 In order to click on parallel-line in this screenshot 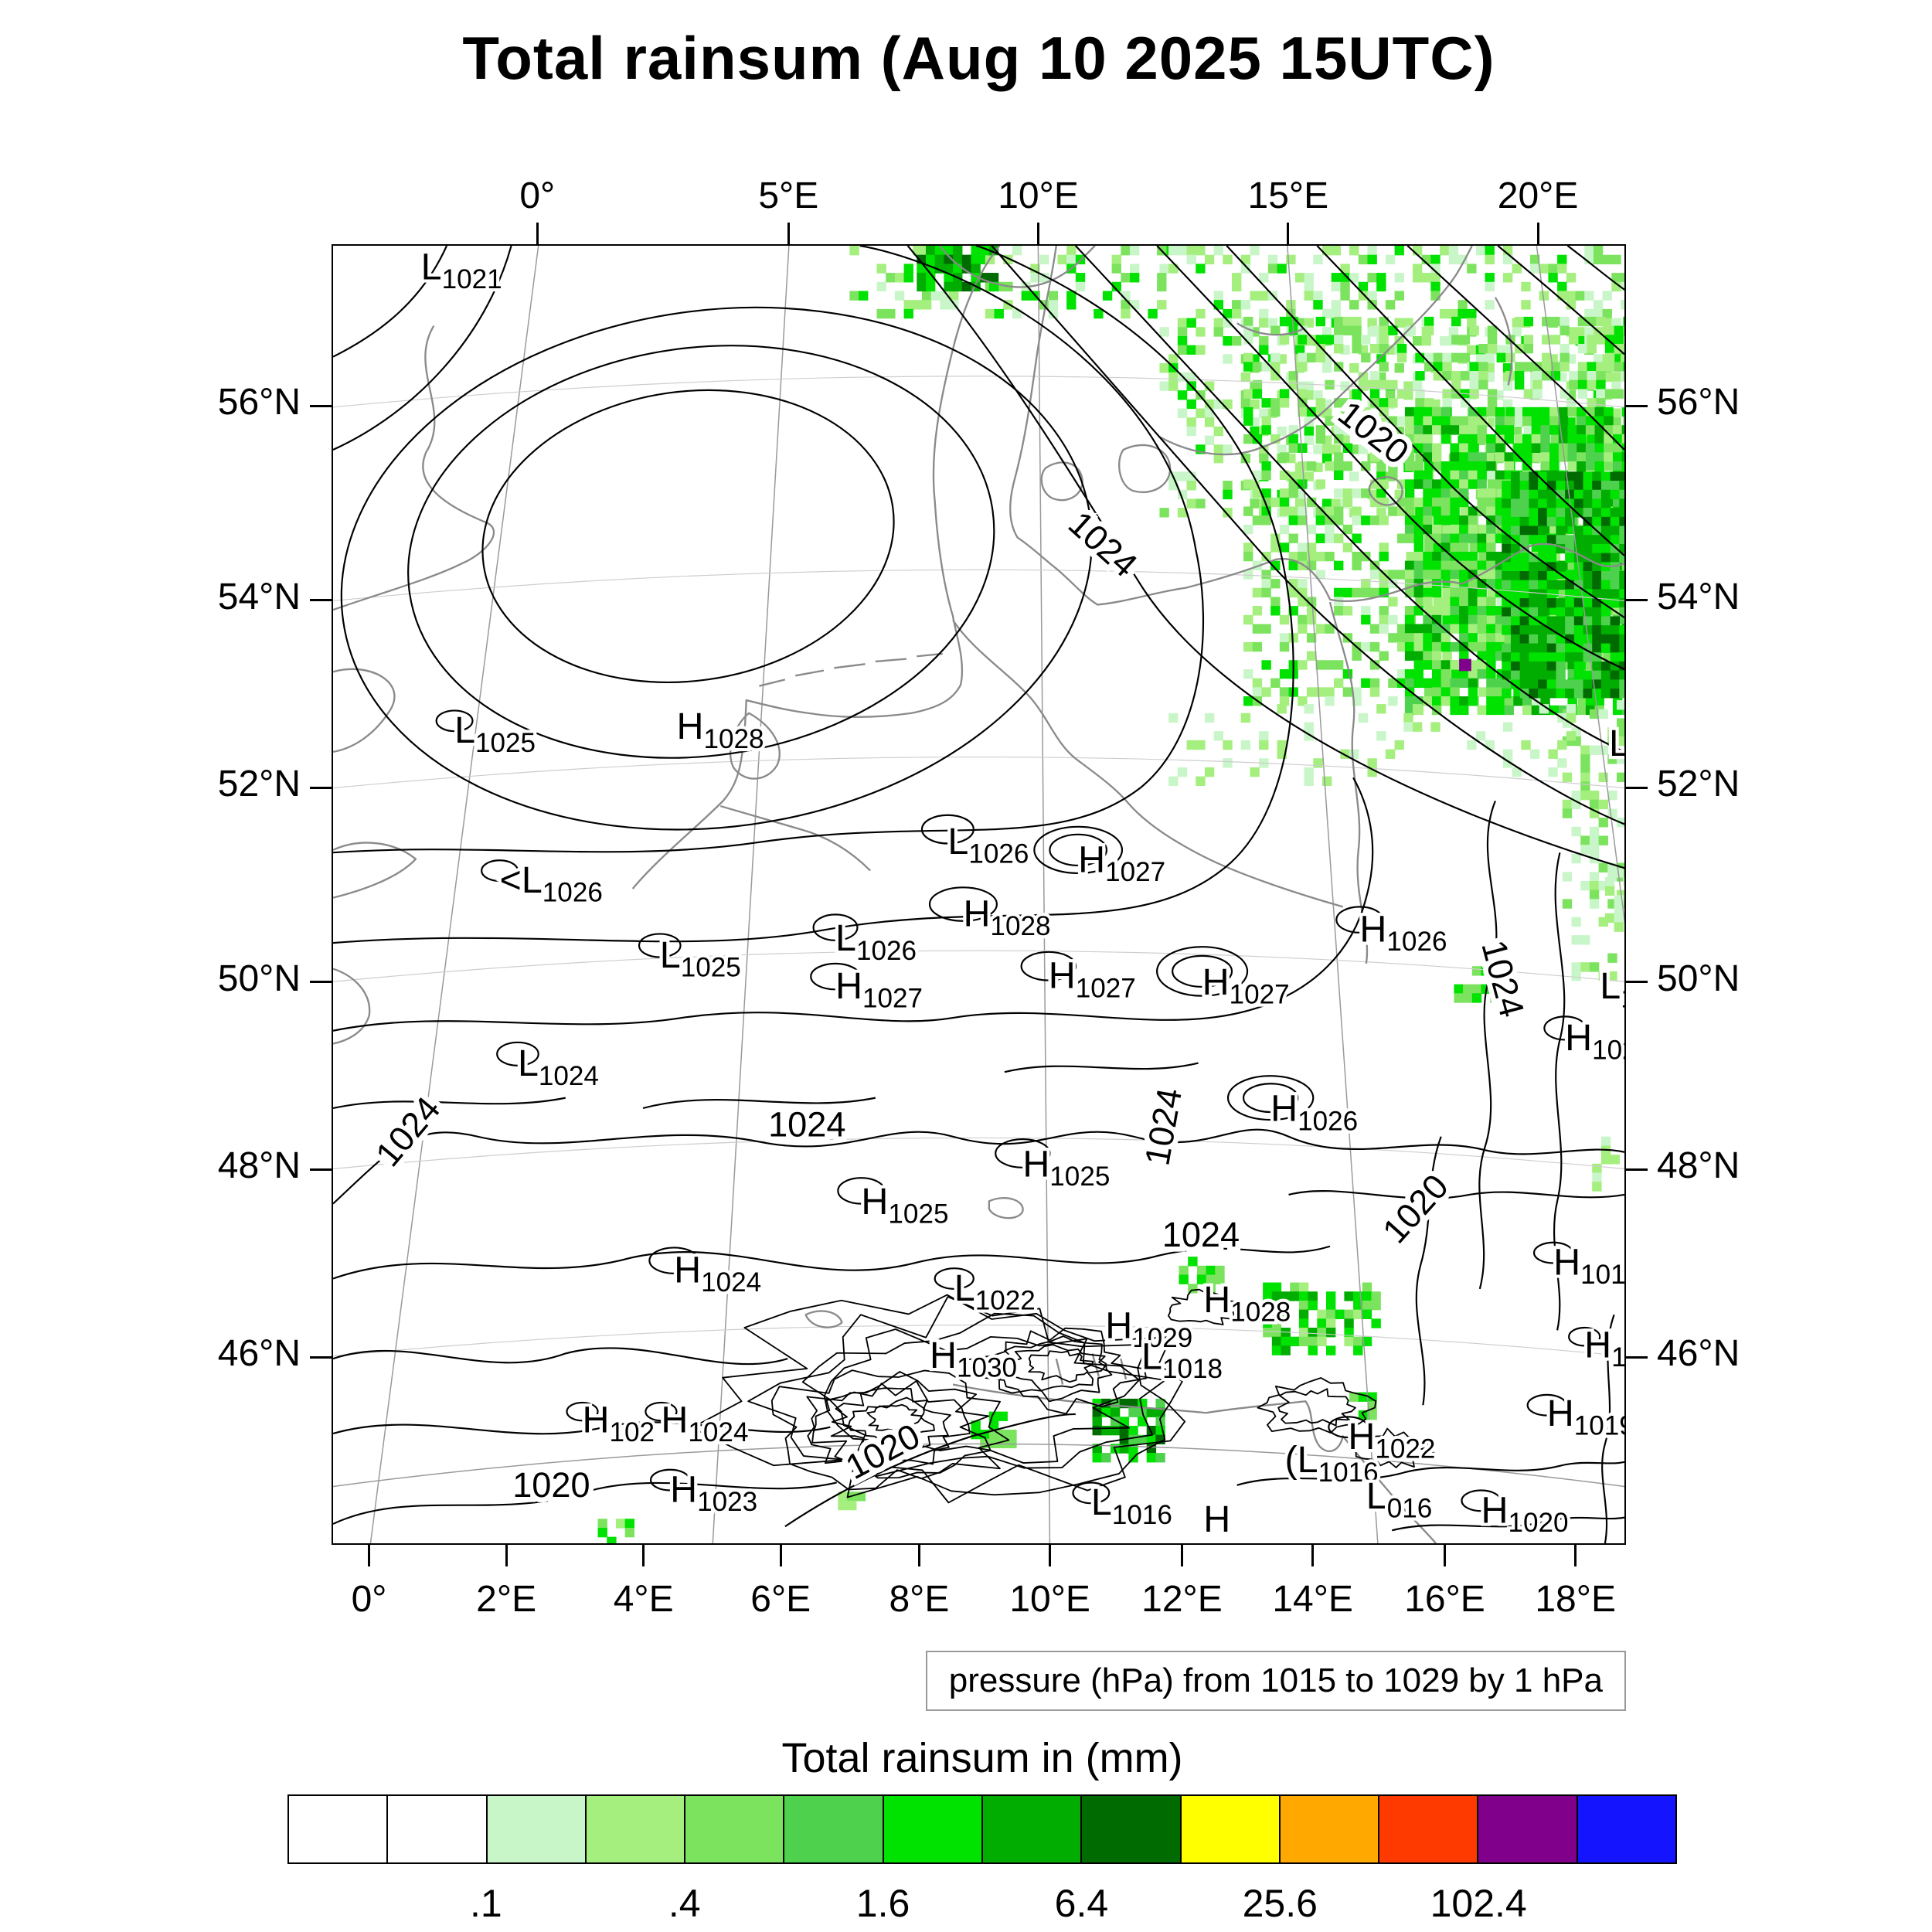, I will do `click(978, 966)`.